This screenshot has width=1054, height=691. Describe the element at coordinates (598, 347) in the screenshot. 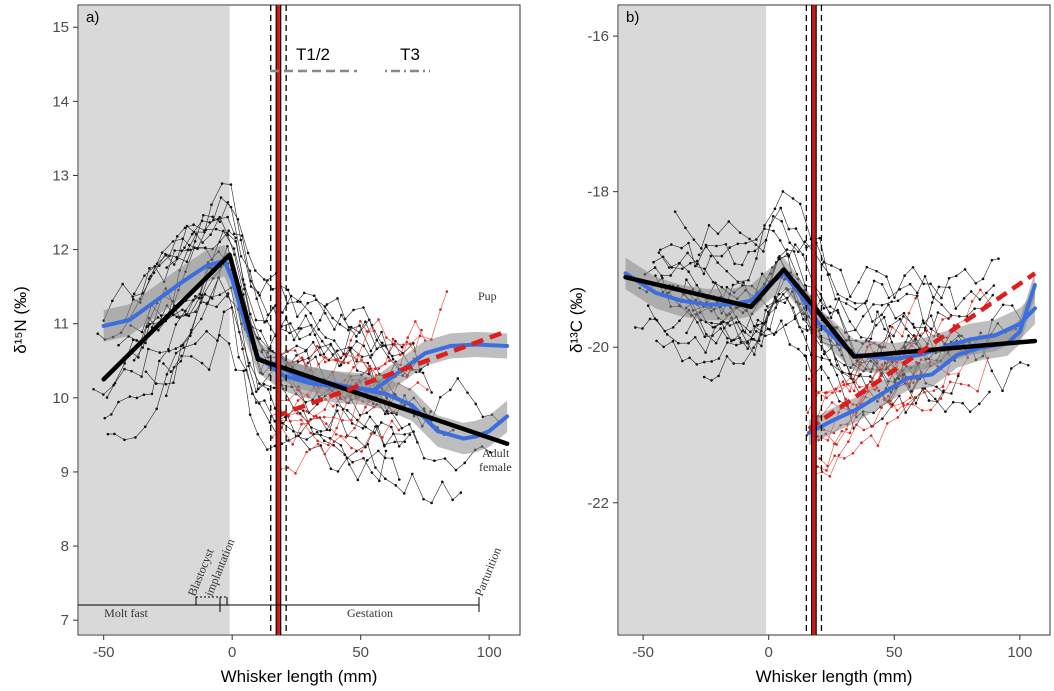

I see `y-tick-label: -20` at that location.